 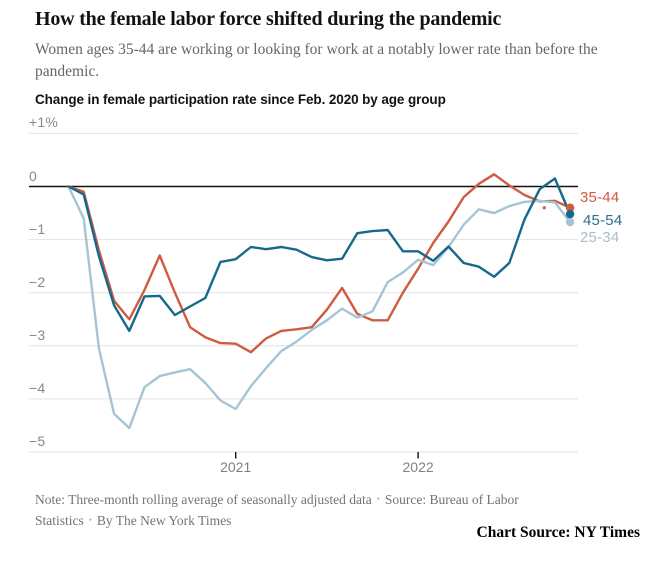 I want to click on legend-label-35-44: 35-44, so click(x=600, y=197).